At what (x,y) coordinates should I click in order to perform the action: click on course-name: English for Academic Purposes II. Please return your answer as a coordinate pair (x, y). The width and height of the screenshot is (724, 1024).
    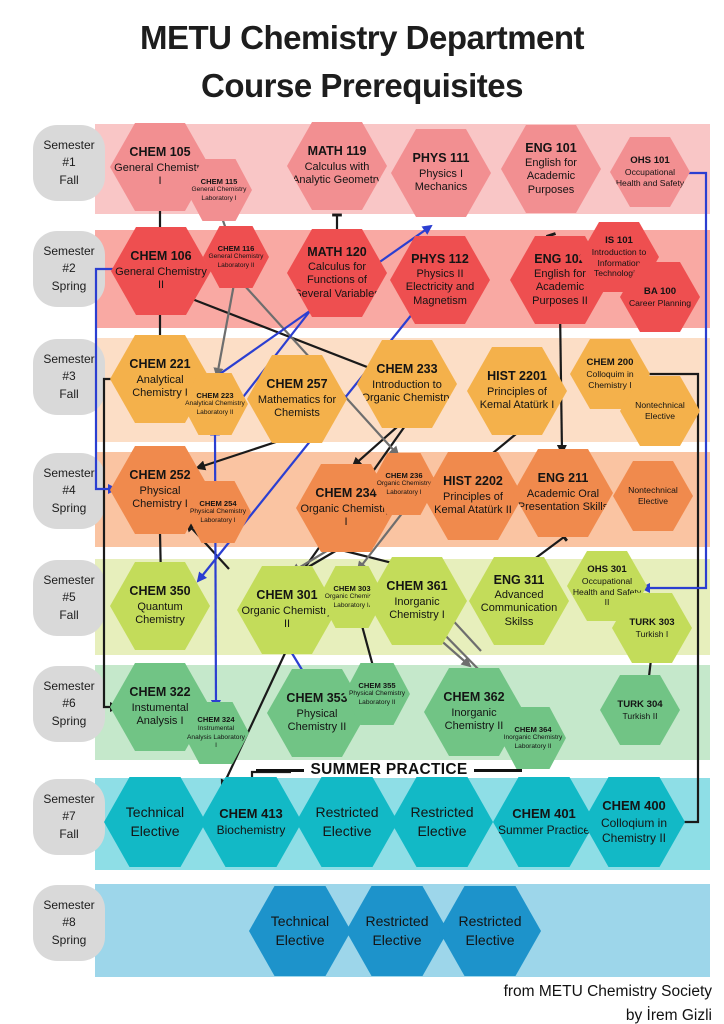
    Looking at the image, I should click on (560, 287).